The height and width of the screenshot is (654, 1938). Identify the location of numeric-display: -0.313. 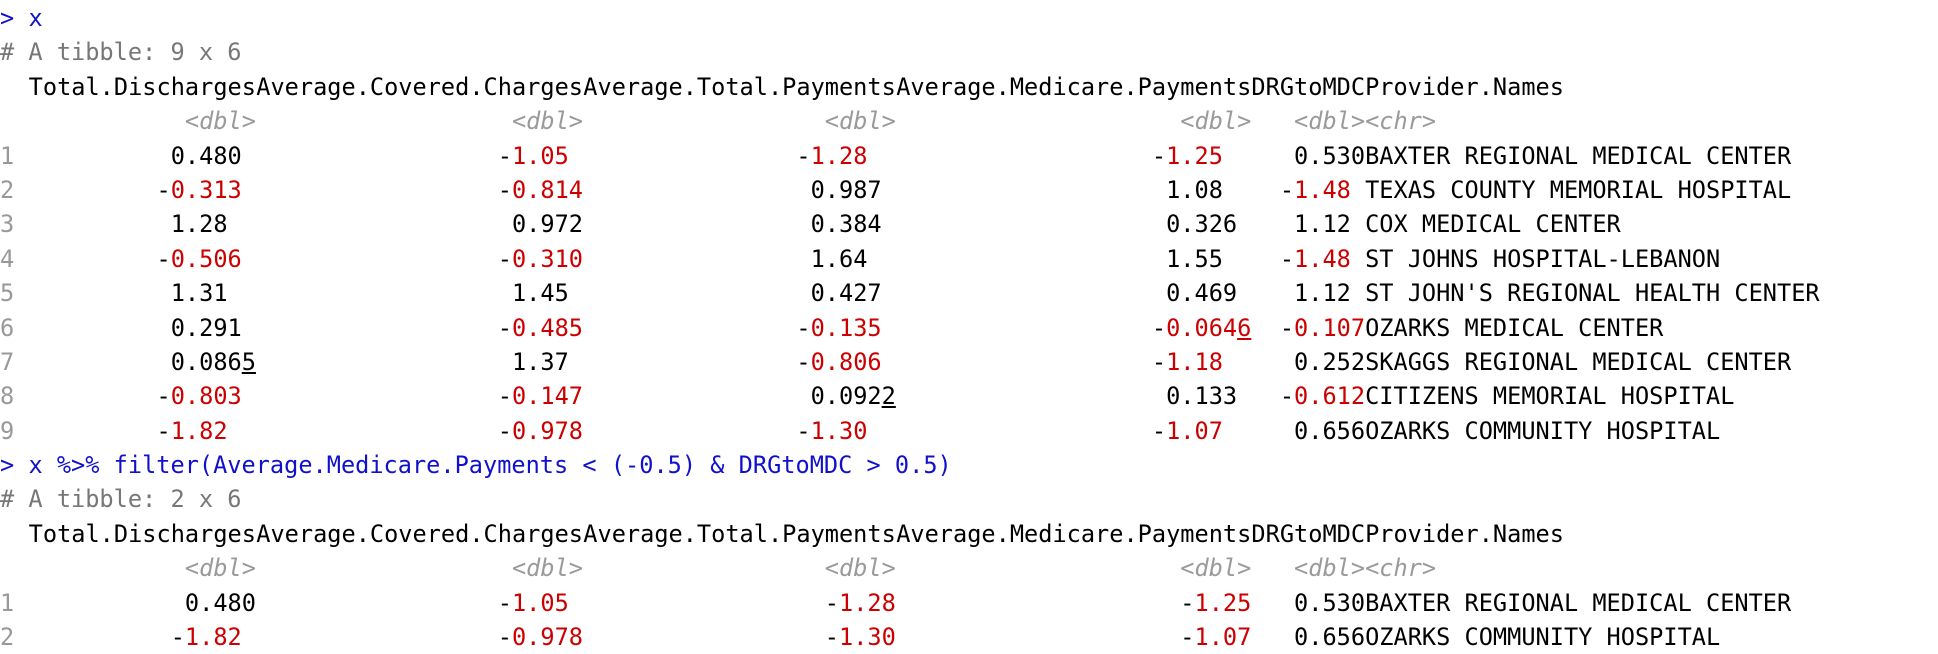
(199, 189).